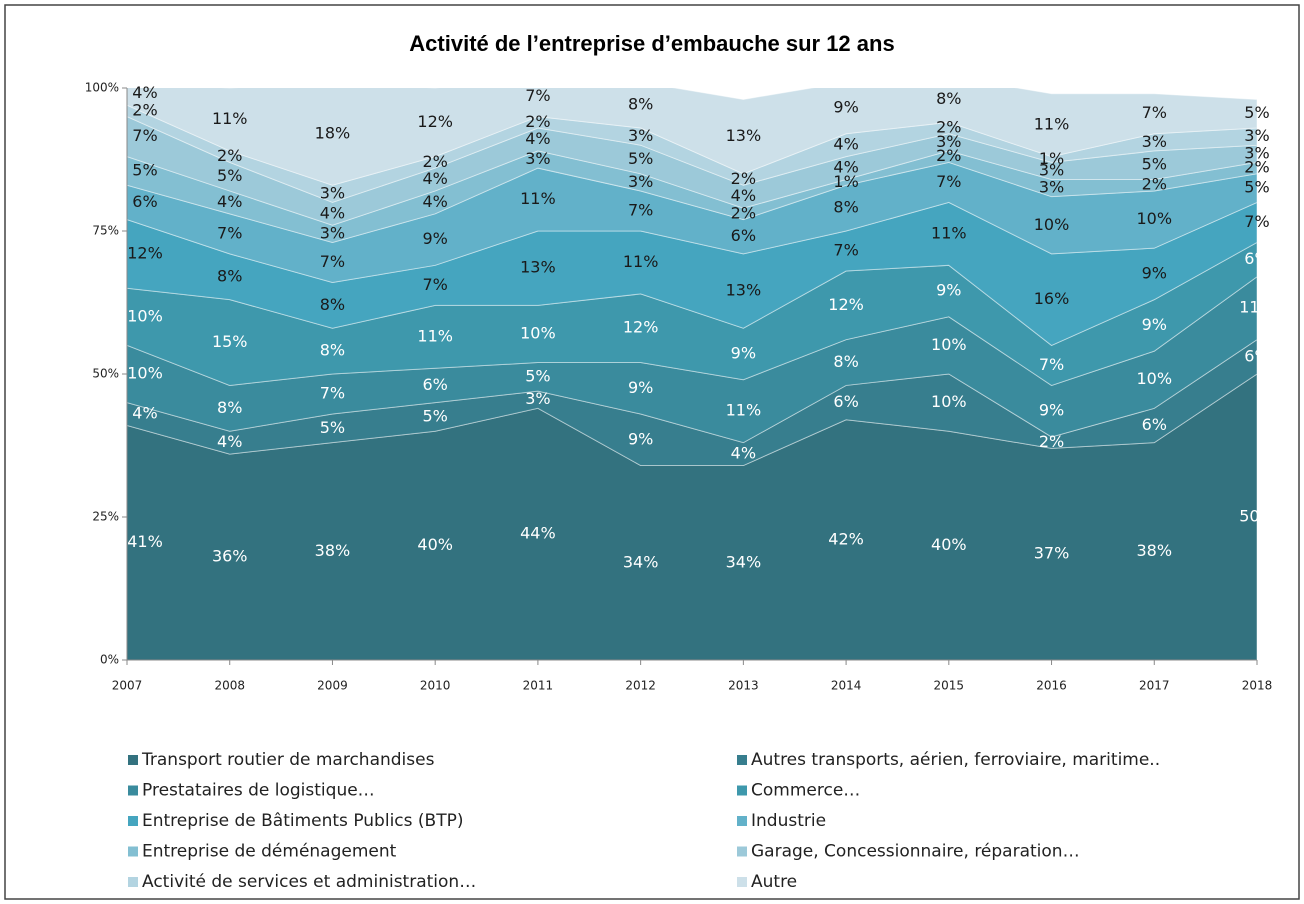 The height and width of the screenshot is (904, 1304). Describe the element at coordinates (949, 544) in the screenshot. I see `data-label: 40%` at that location.